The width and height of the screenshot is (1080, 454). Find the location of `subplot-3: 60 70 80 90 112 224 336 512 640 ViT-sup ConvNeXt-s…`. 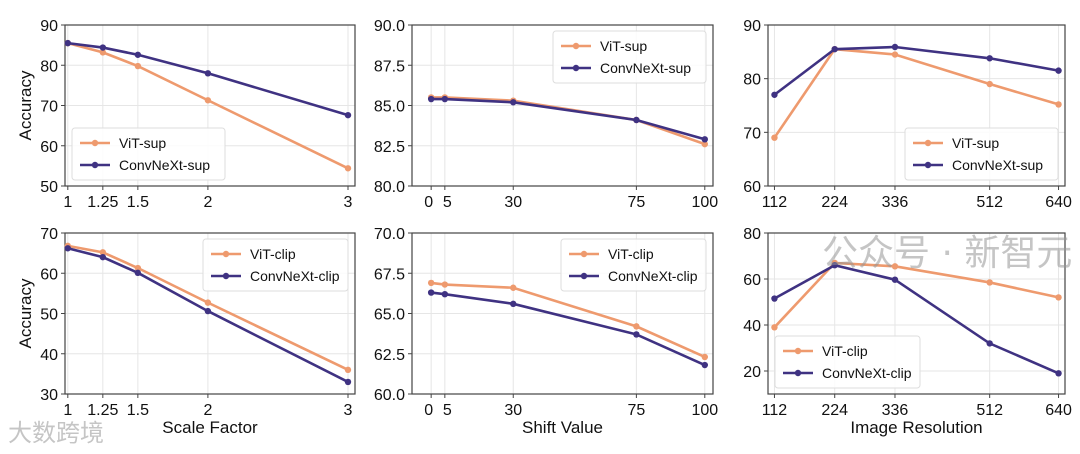

subplot-3: 60 70 80 90 112 224 336 512 640 ViT-sup ConvNeXt-s… is located at coordinates (907, 114).